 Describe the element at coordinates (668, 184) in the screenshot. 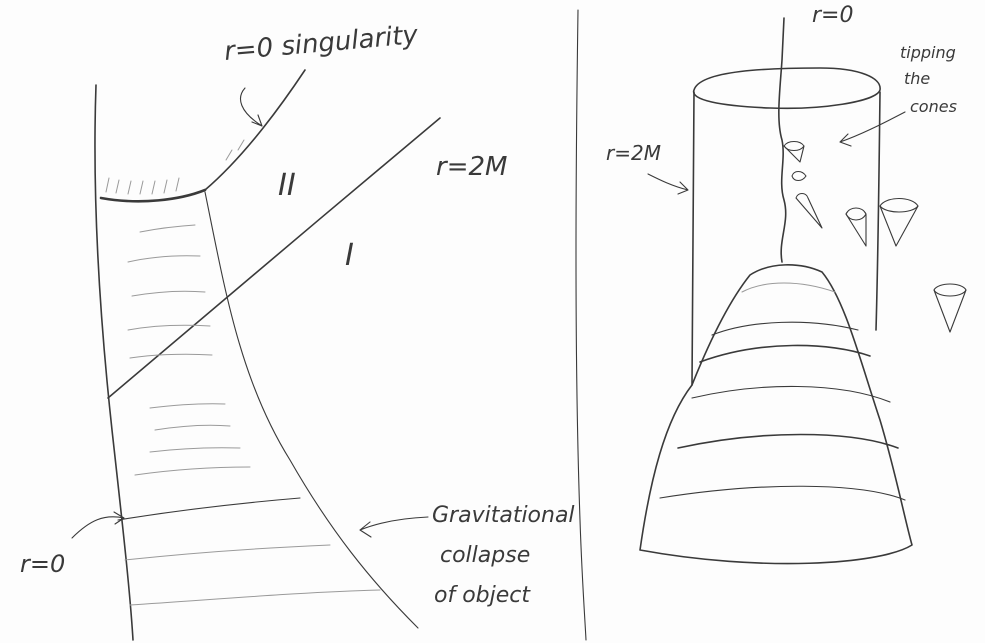

I see `right-horizon-arrow` at that location.